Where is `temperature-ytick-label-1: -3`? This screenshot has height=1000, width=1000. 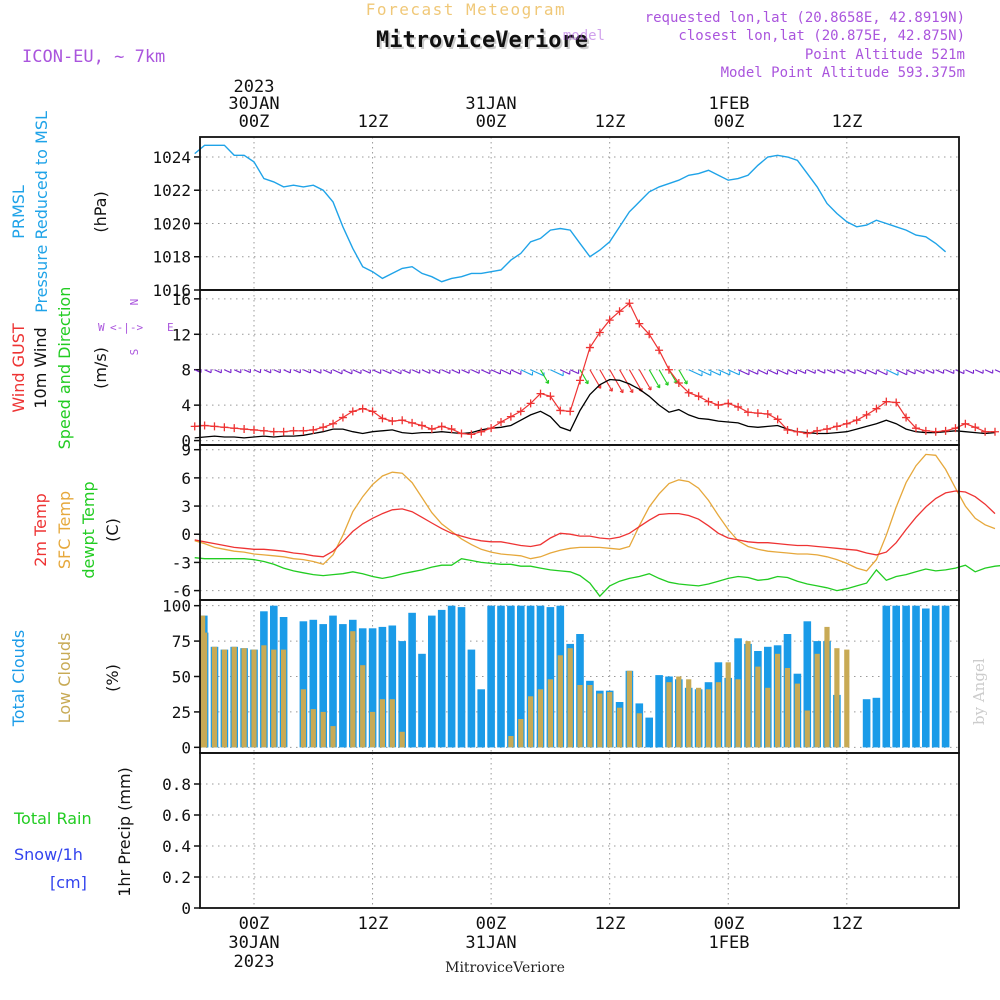
temperature-ytick-label-1: -3 is located at coordinates (181, 562).